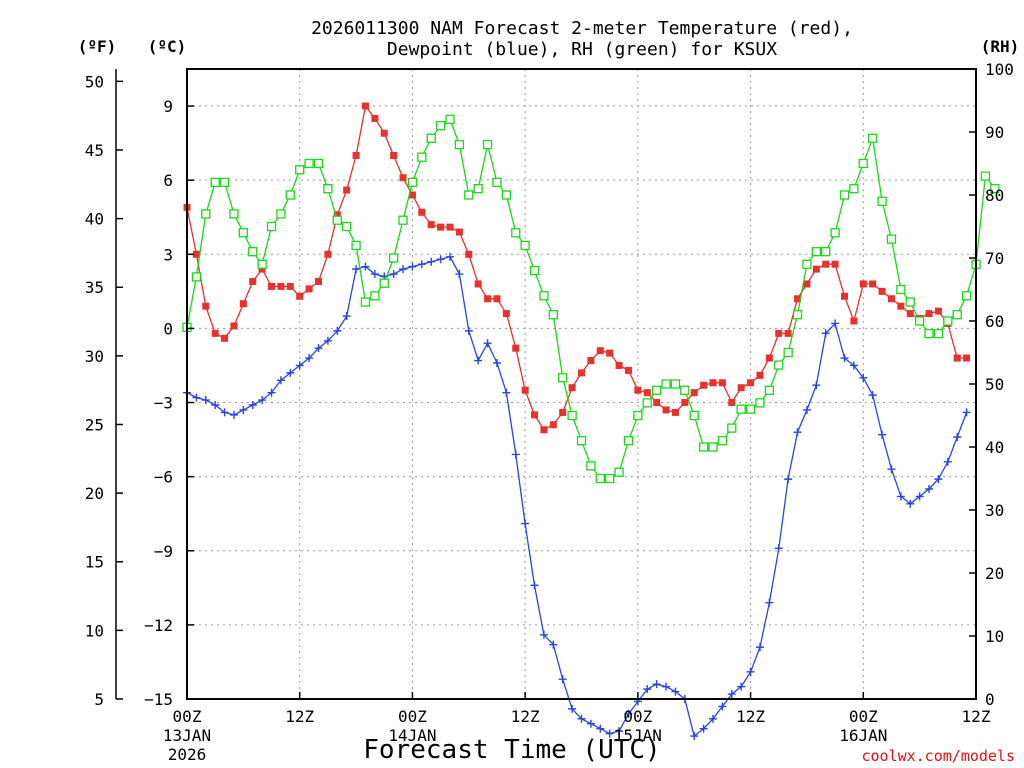 Image resolution: width=1024 pixels, height=768 pixels. What do you see at coordinates (638, 735) in the screenshot?
I see `time-date-label: 15JAN` at bounding box center [638, 735].